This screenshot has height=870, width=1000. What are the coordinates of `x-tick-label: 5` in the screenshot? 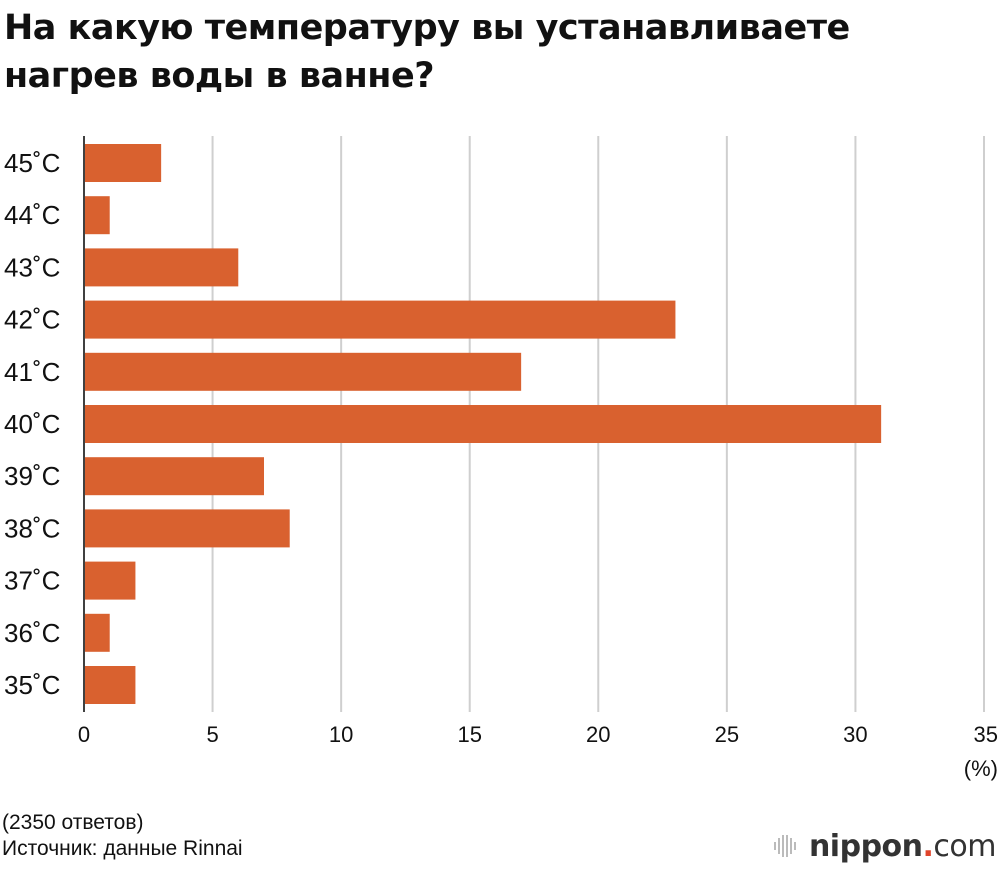 It's located at (212, 734).